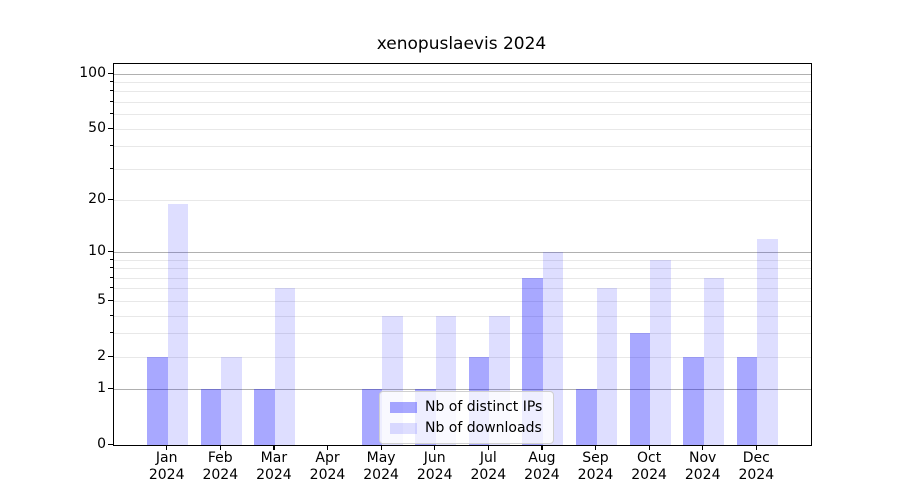 Image resolution: width=900 pixels, height=500 pixels. What do you see at coordinates (97, 127) in the screenshot?
I see `y-tick-label: 50` at bounding box center [97, 127].